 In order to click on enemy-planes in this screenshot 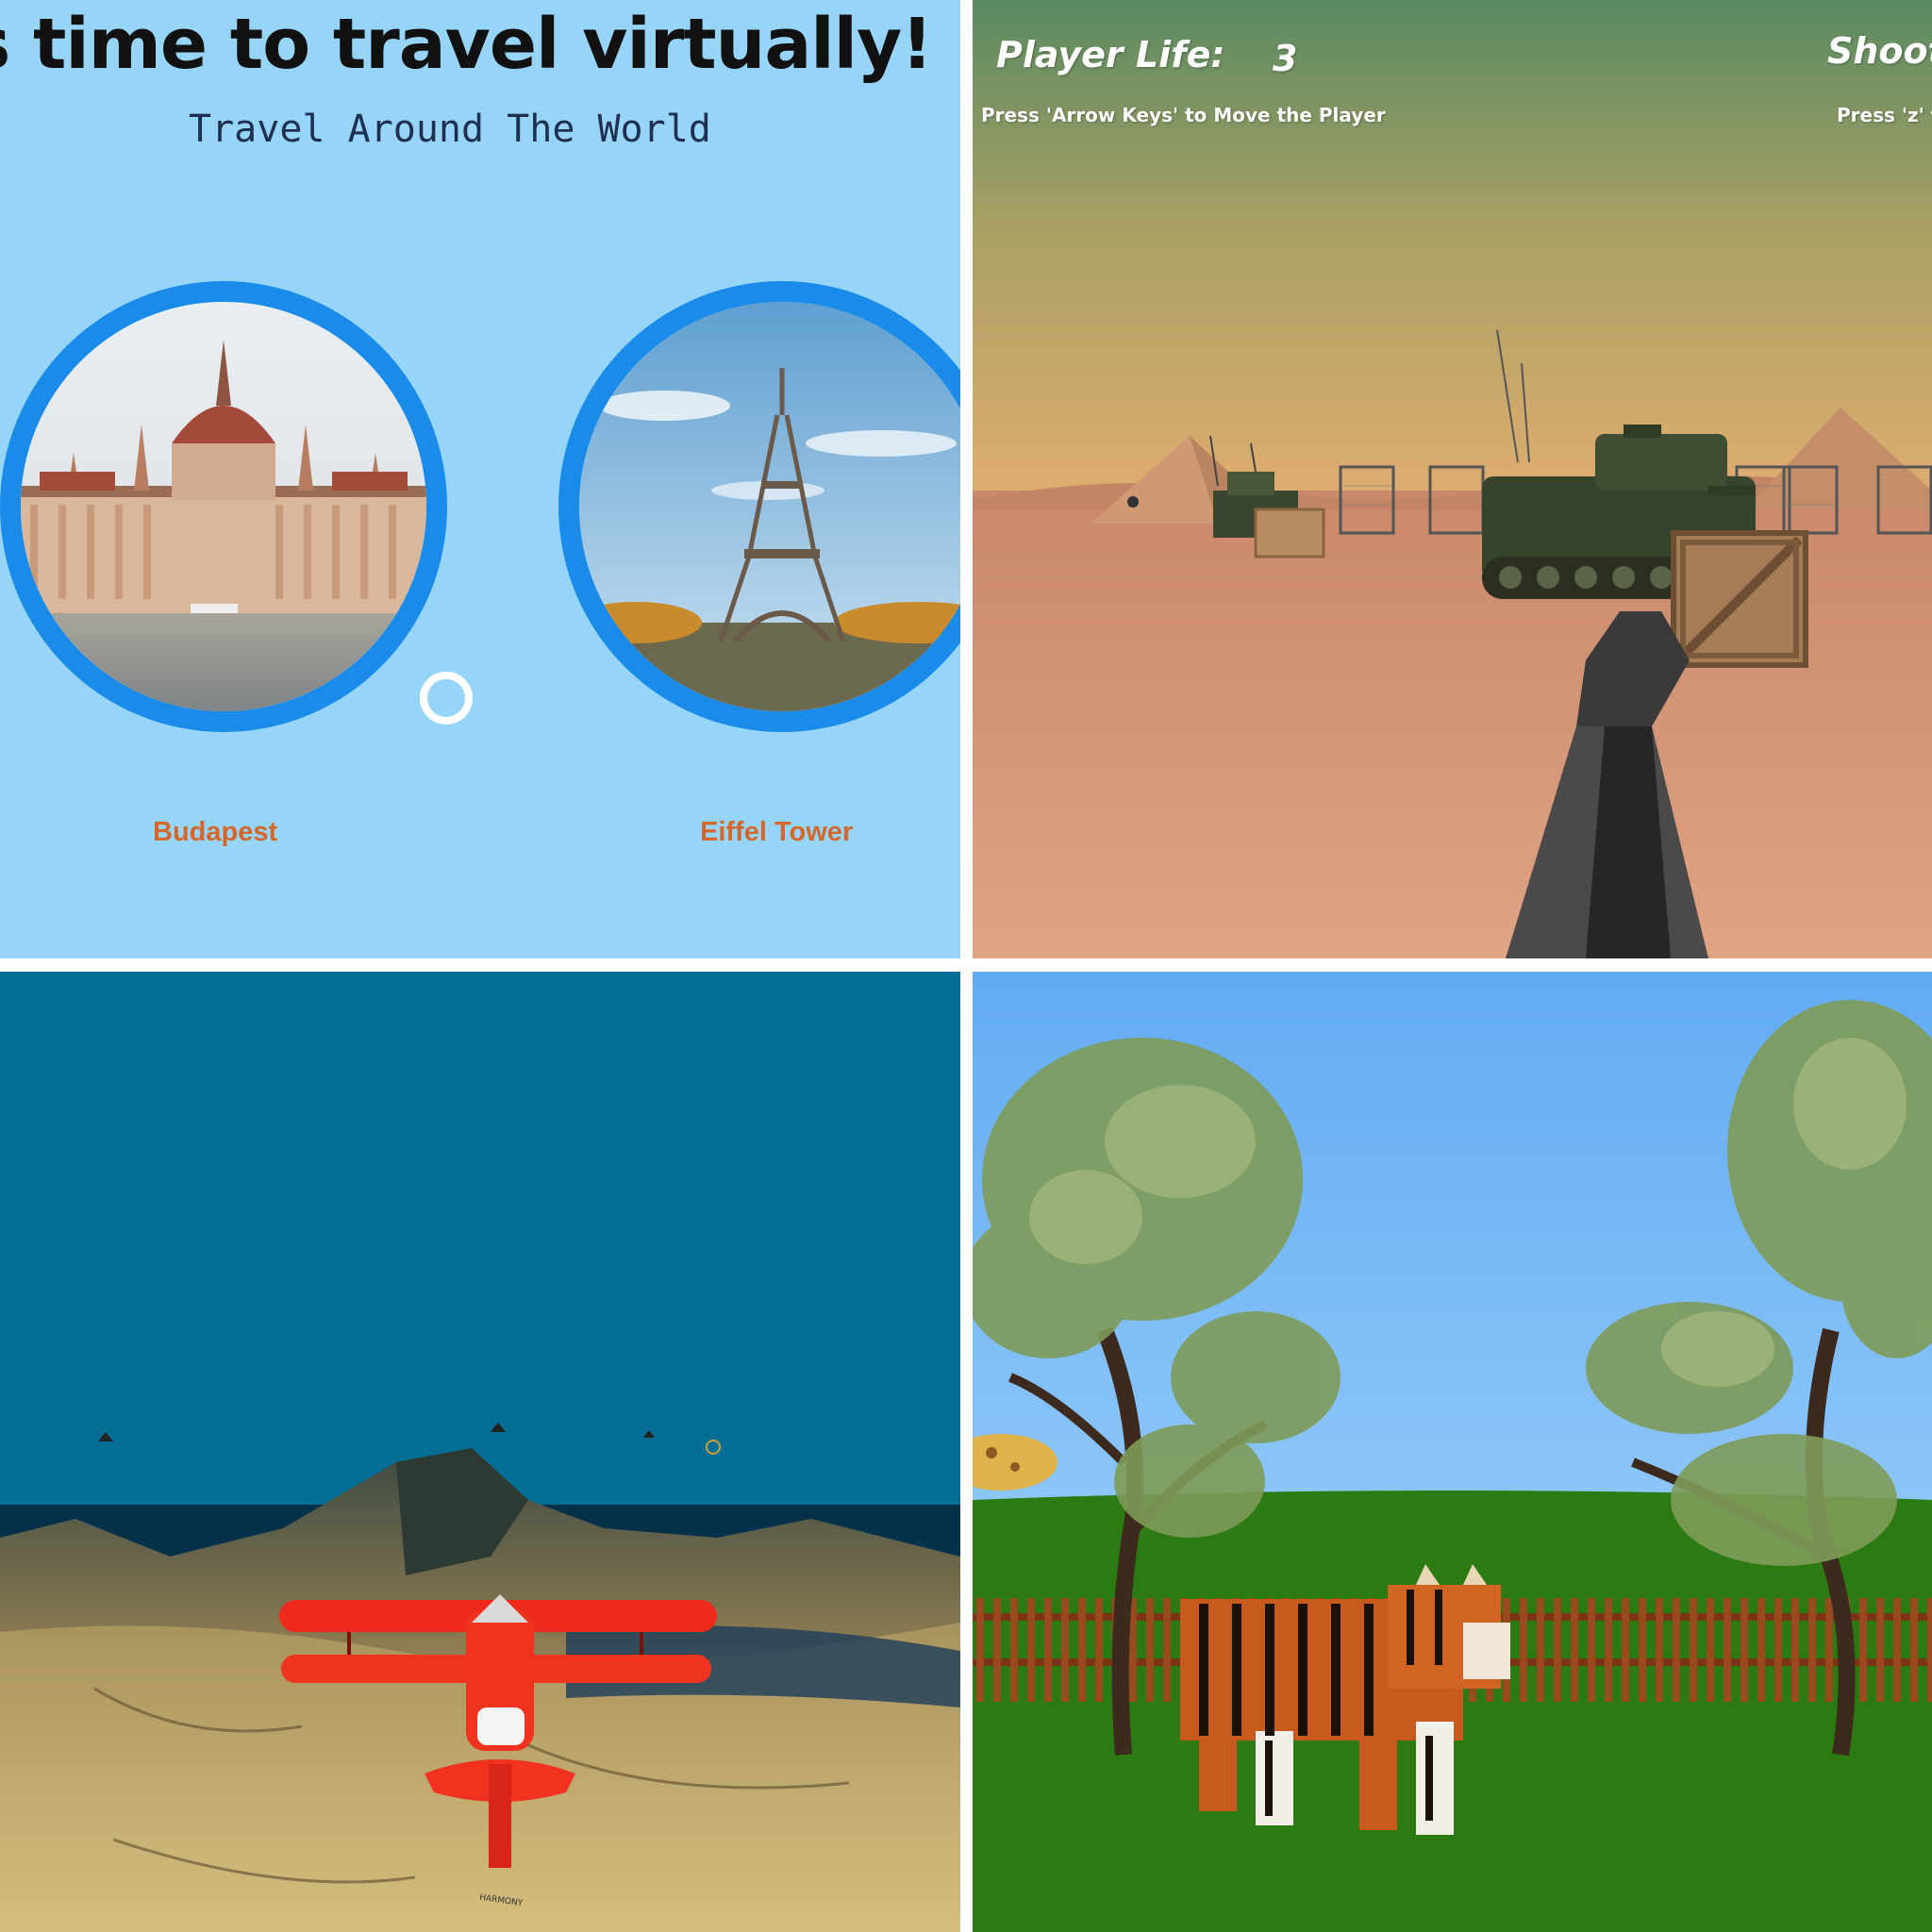, I will do `click(377, 1432)`.